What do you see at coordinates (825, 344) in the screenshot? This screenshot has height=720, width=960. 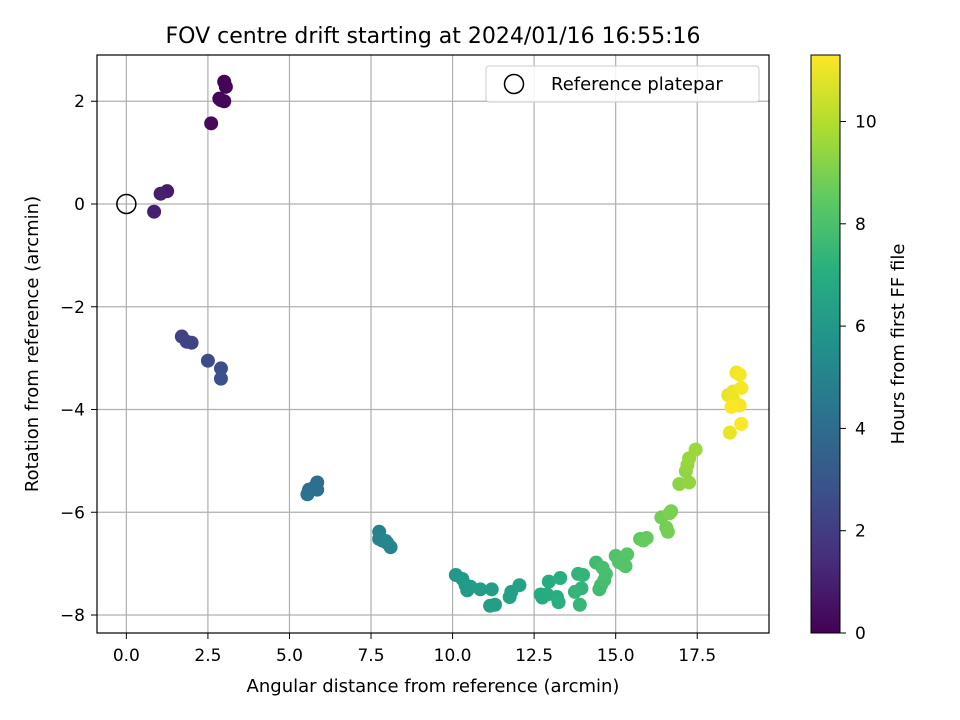 I see `colorbar` at bounding box center [825, 344].